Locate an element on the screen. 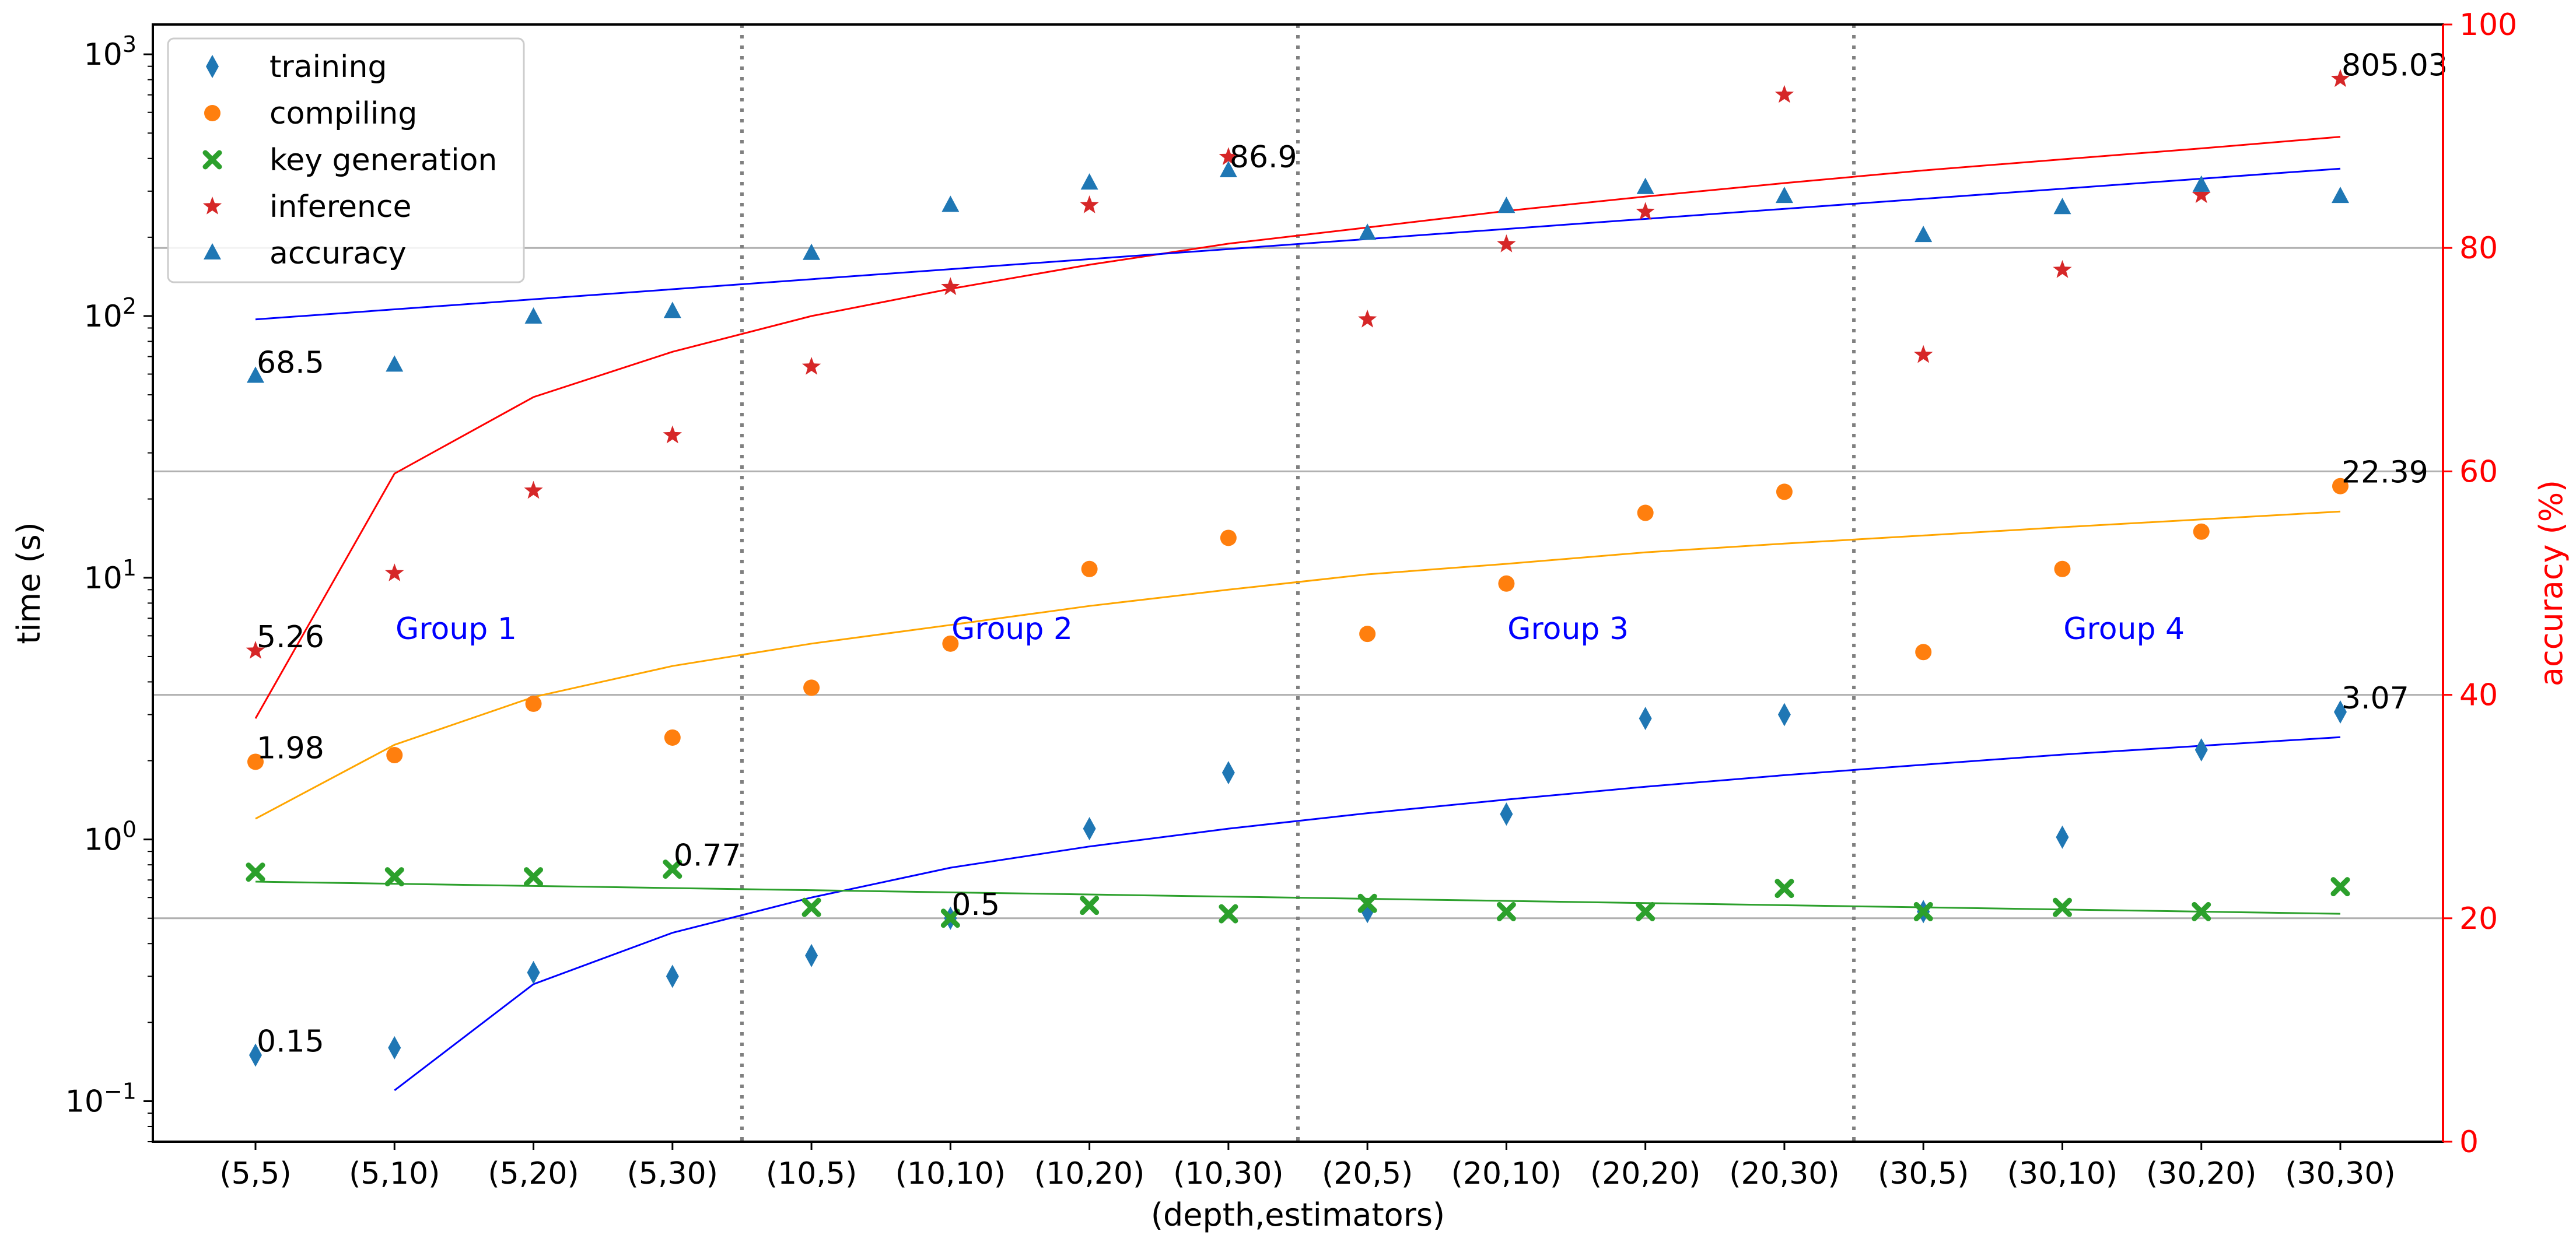 This screenshot has height=1242, width=2576. x-tick-label: (20,10) is located at coordinates (1506, 1173).